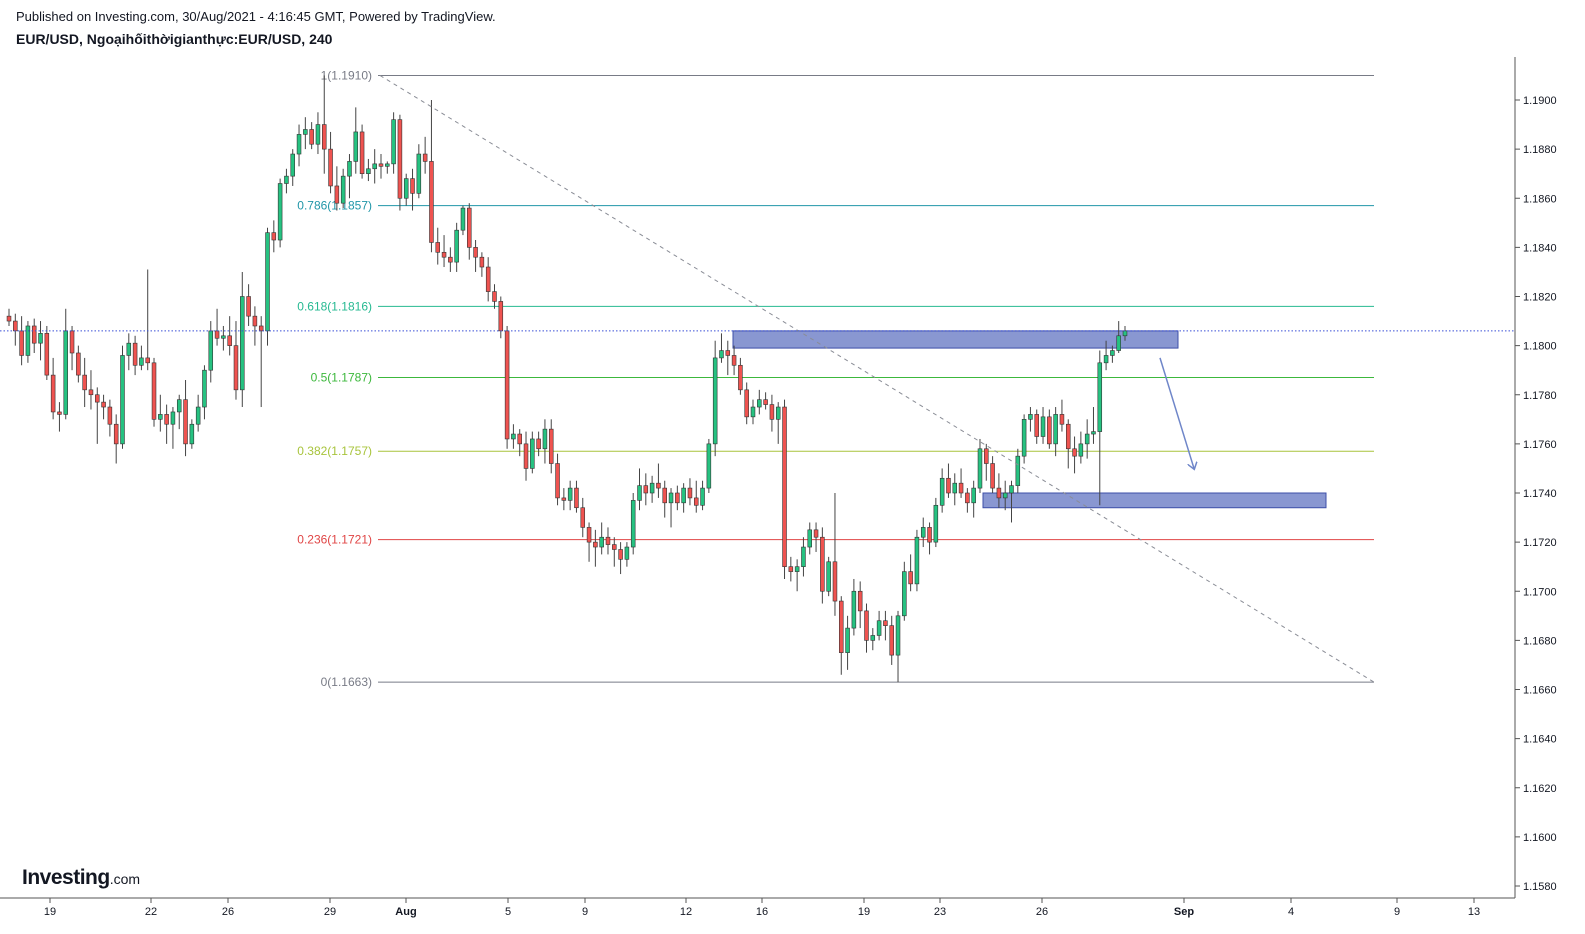 This screenshot has width=1585, height=934. Describe the element at coordinates (1540, 248) in the screenshot. I see `price-tick-label: 1.1840` at that location.